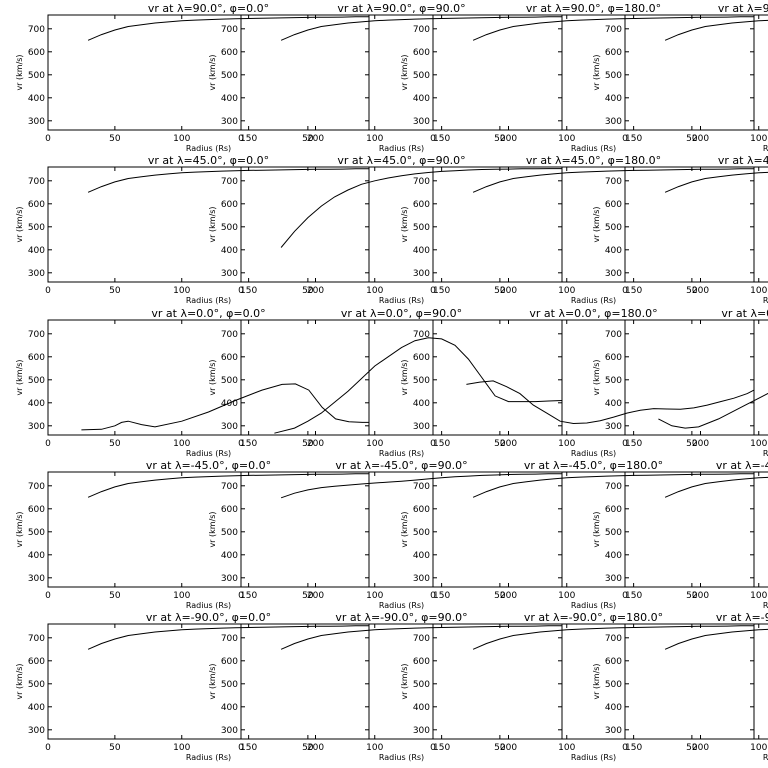 The height and width of the screenshot is (768, 768). What do you see at coordinates (593, 160) in the screenshot?
I see `chart-title: vr at λ=45.0°, φ=180.0°` at bounding box center [593, 160].